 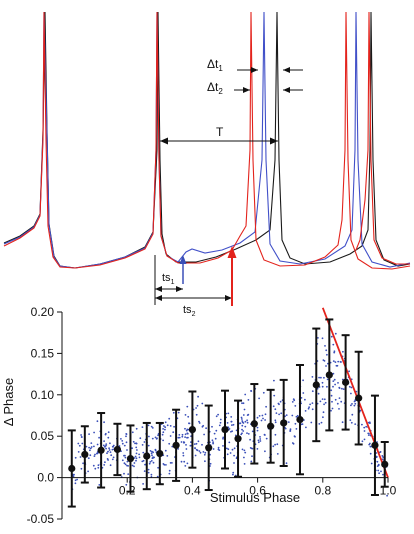 I want to click on x-tick-label: 1.0, so click(x=388, y=491).